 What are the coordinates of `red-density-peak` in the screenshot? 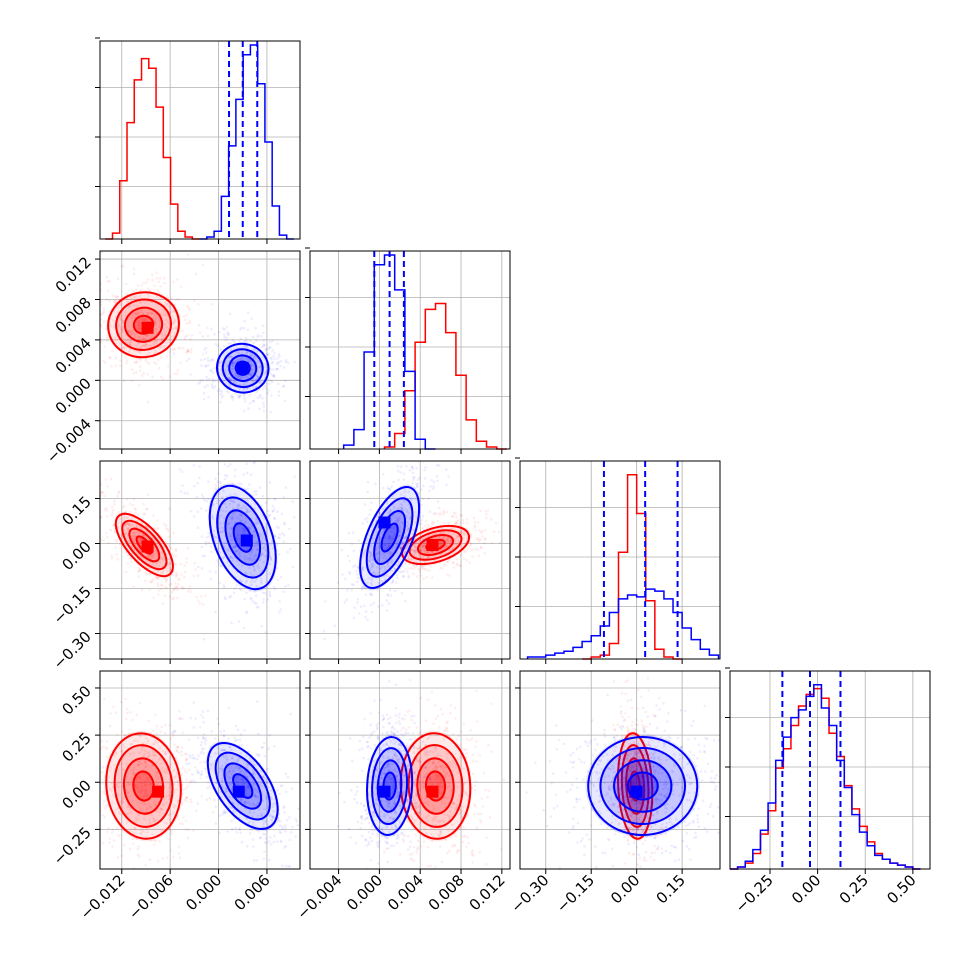 It's located at (147, 546).